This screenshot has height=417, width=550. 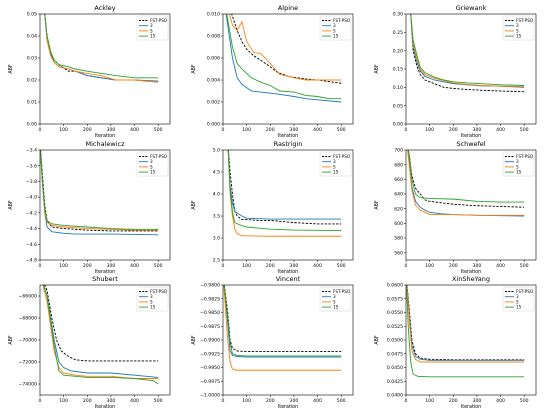 I want to click on y-tick-label: 0.0425, so click(x=395, y=382).